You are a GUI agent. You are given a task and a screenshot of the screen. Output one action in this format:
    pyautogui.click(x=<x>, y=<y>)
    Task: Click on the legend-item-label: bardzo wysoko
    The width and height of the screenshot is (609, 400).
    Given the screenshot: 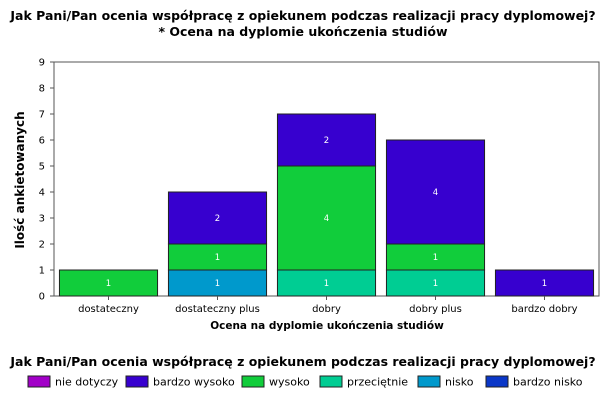 What is the action you would take?
    pyautogui.click(x=194, y=382)
    